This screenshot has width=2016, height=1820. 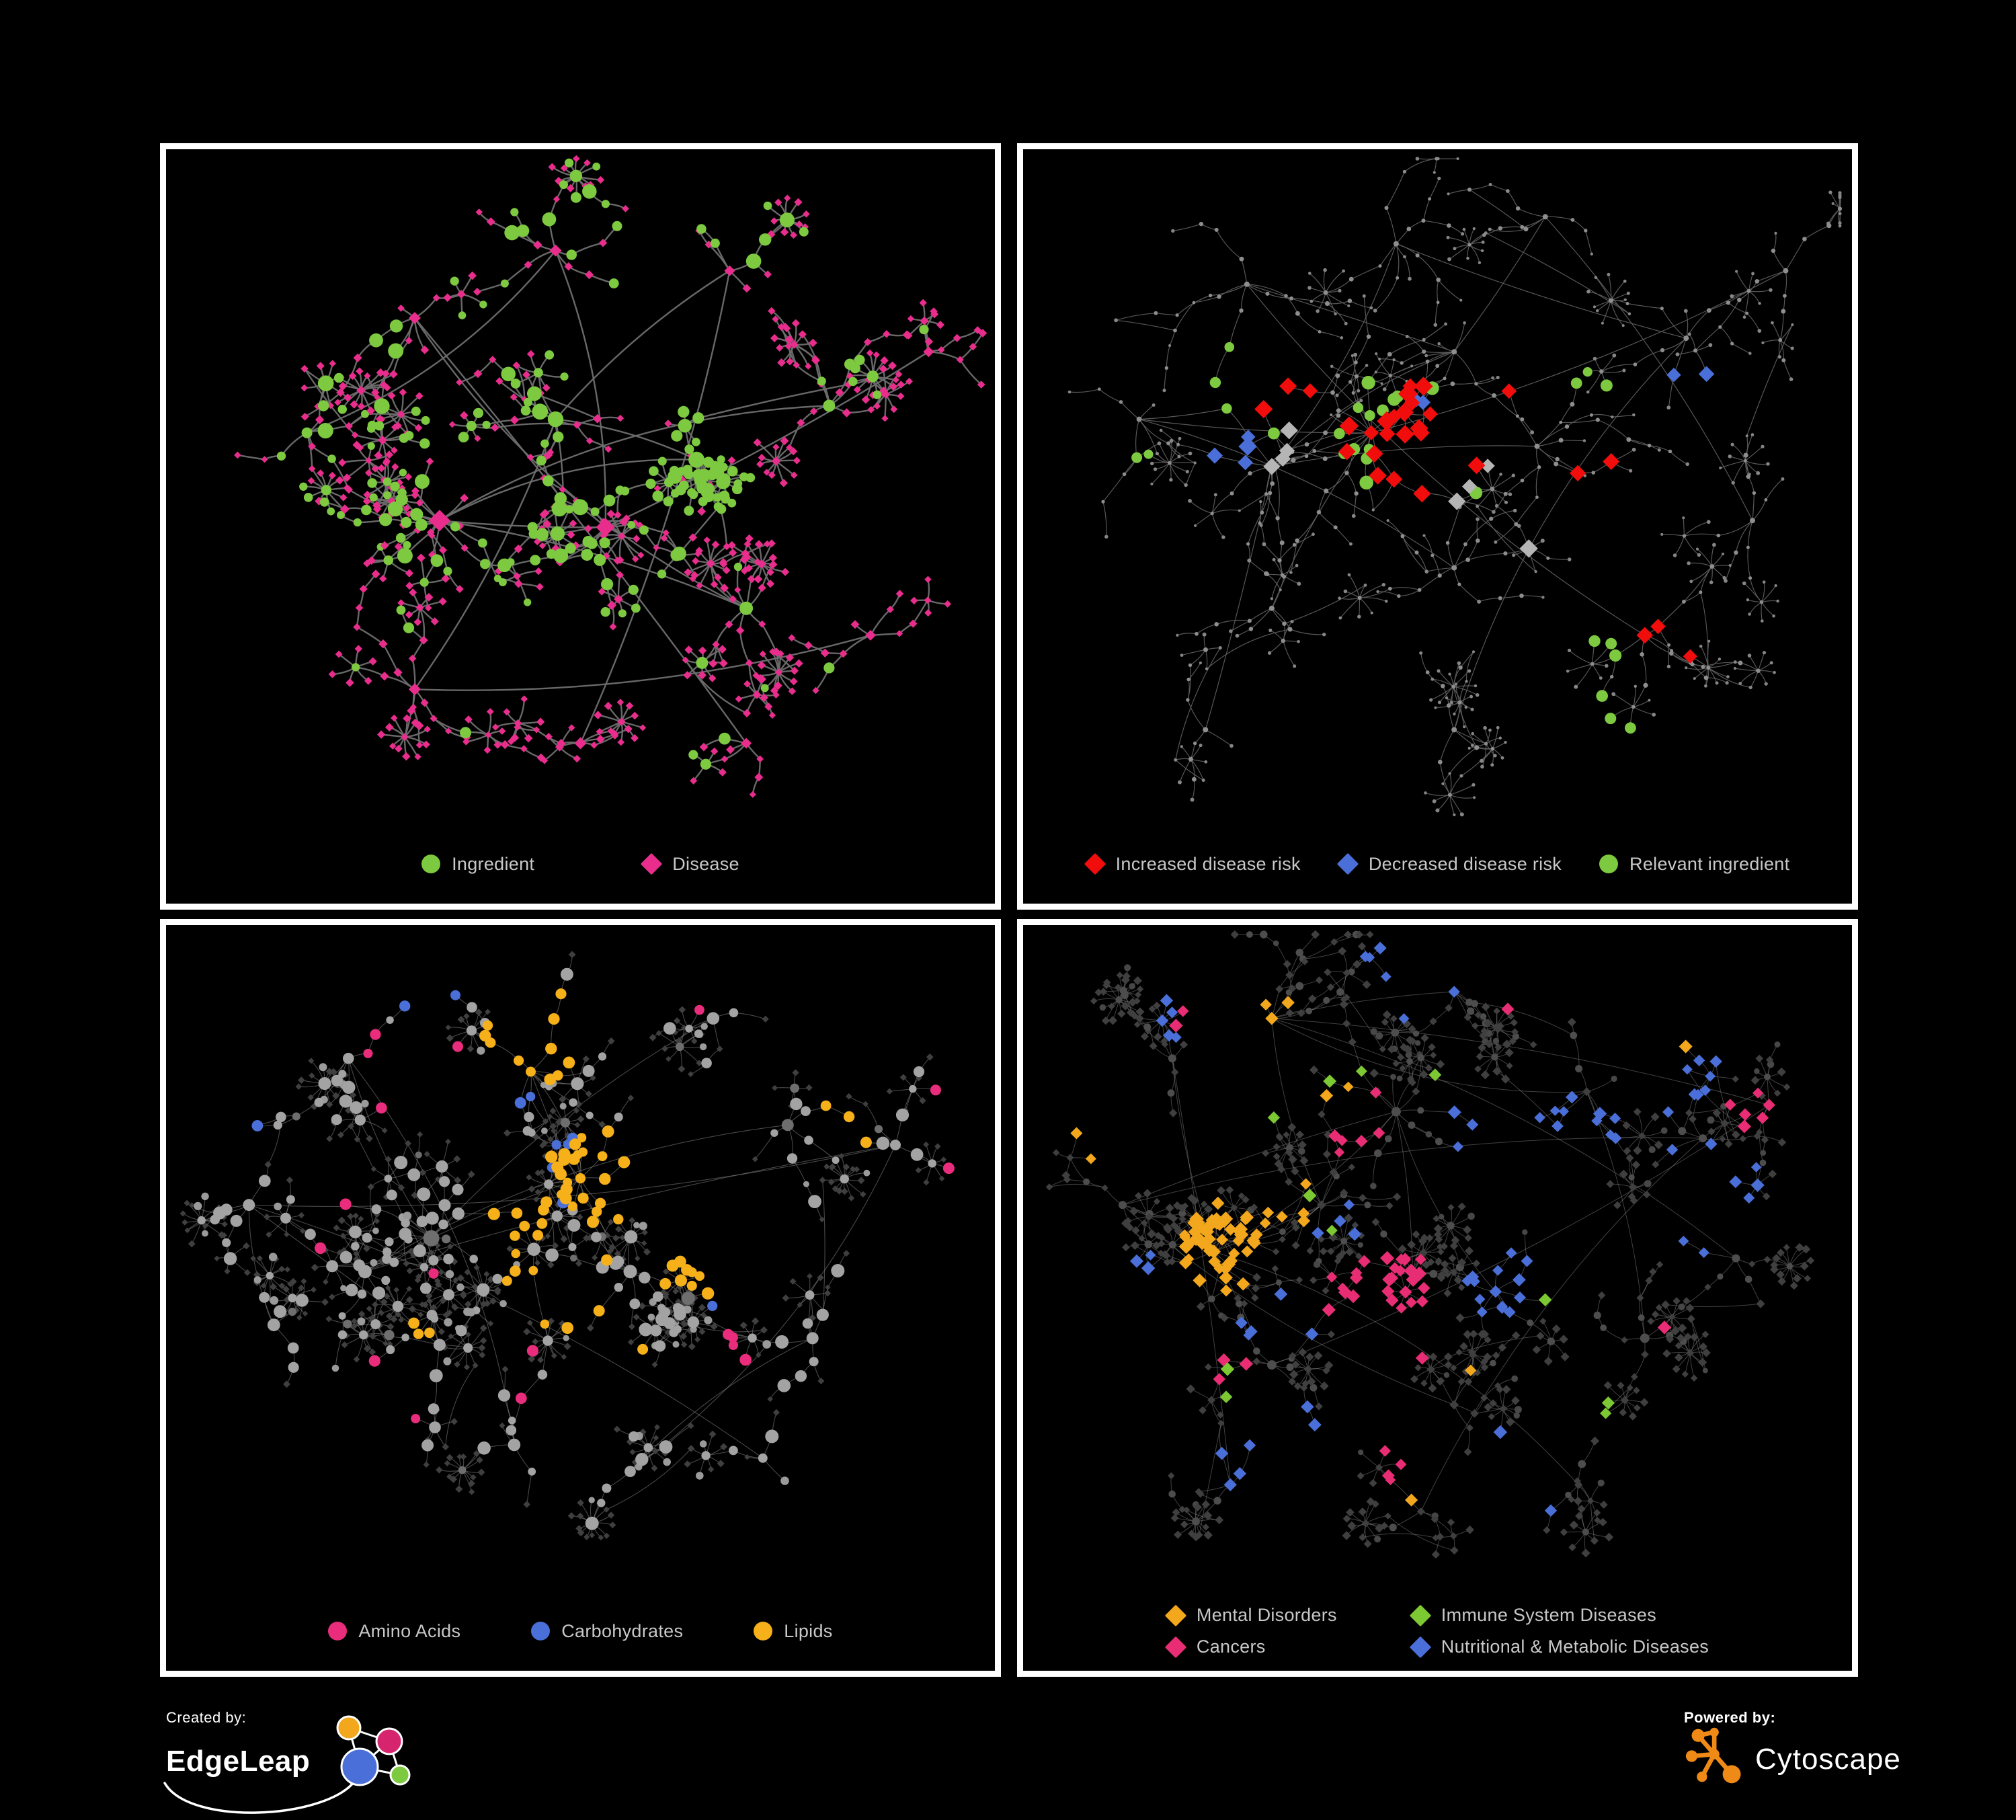 What do you see at coordinates (607, 1631) in the screenshot?
I see `legend-item-carbohydrates: Carbohydrates` at bounding box center [607, 1631].